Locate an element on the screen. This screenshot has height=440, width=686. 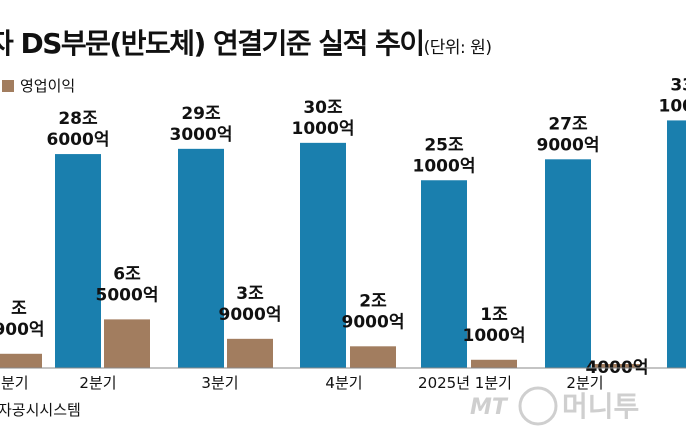
revenue-label-6-0: 33조 is located at coordinates (678, 85).